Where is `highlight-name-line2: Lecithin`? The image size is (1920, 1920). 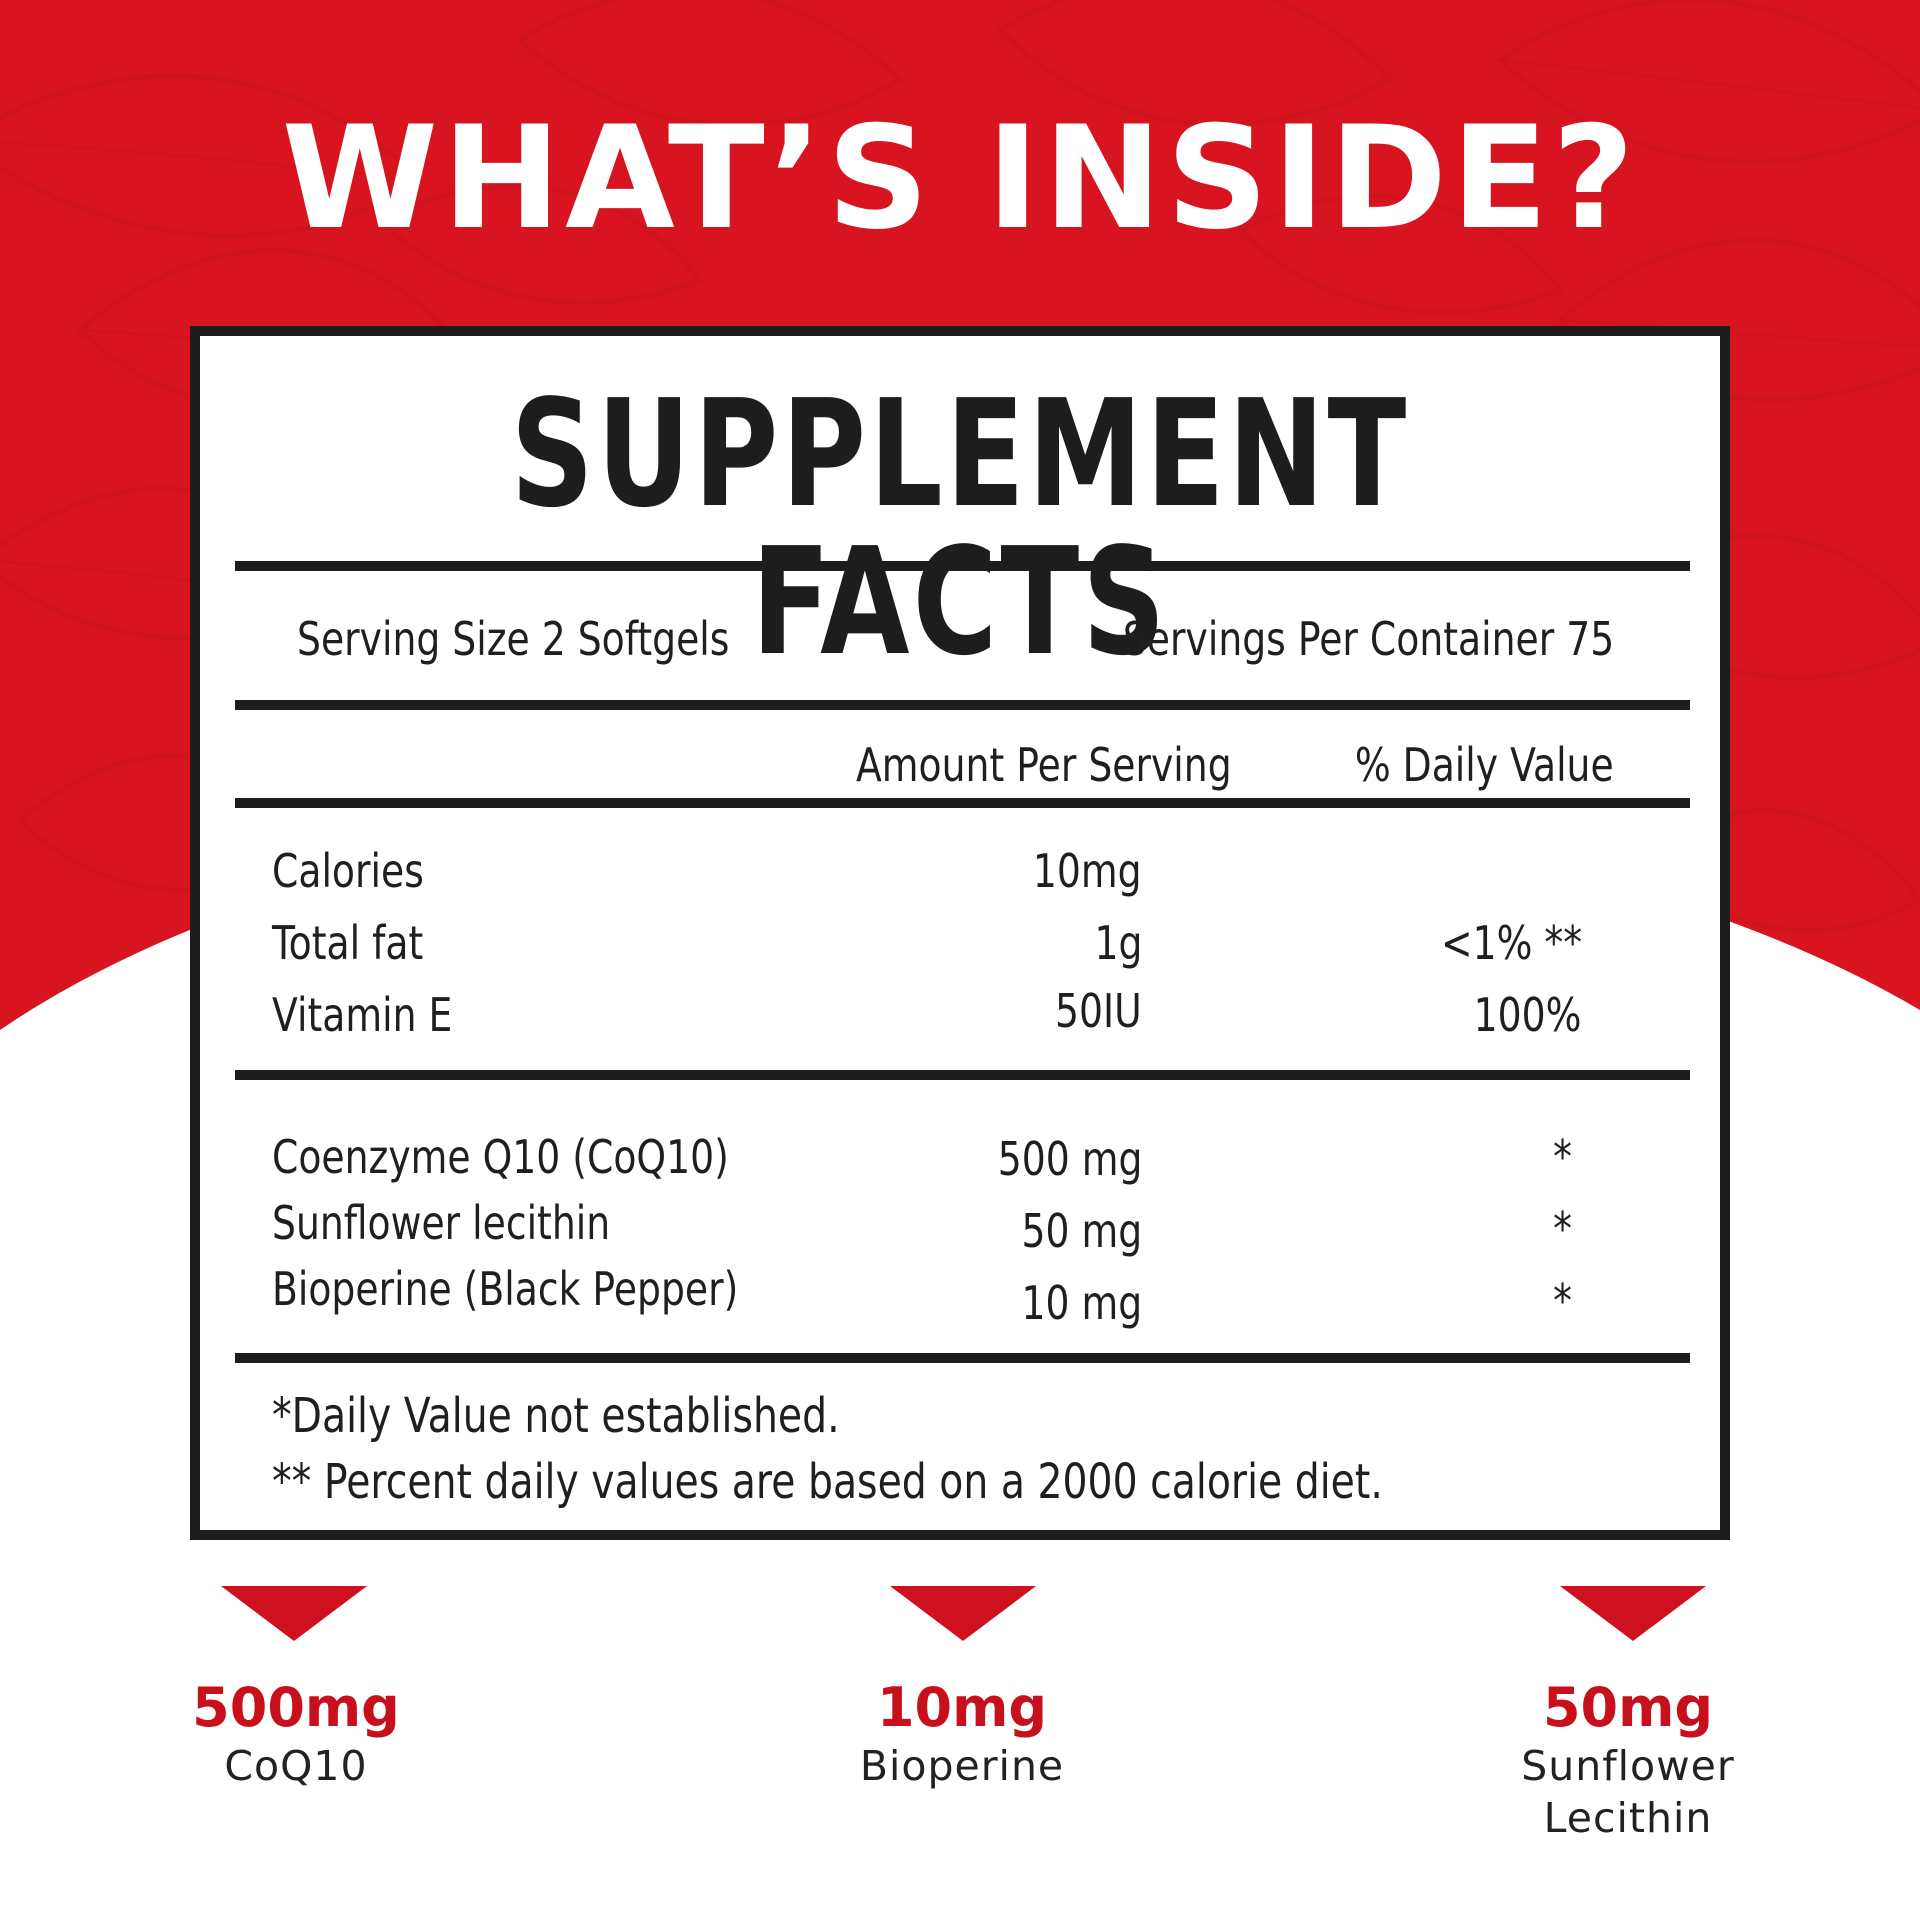 highlight-name-line2: Lecithin is located at coordinates (1628, 1818).